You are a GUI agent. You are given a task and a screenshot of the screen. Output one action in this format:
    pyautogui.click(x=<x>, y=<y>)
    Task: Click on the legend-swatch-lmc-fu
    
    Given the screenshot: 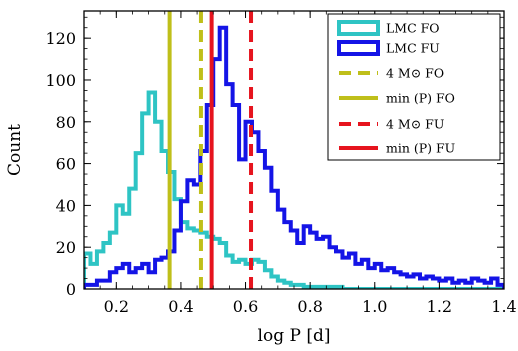 What is the action you would take?
    pyautogui.click(x=358, y=48)
    